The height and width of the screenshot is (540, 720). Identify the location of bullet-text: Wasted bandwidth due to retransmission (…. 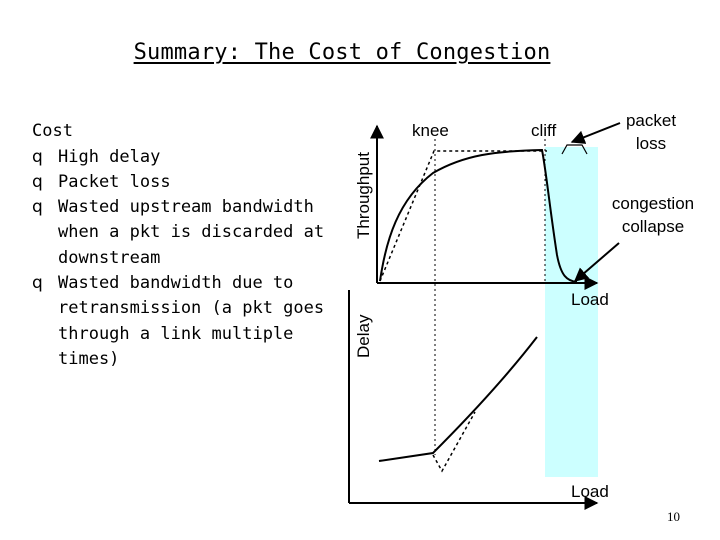
(191, 320).